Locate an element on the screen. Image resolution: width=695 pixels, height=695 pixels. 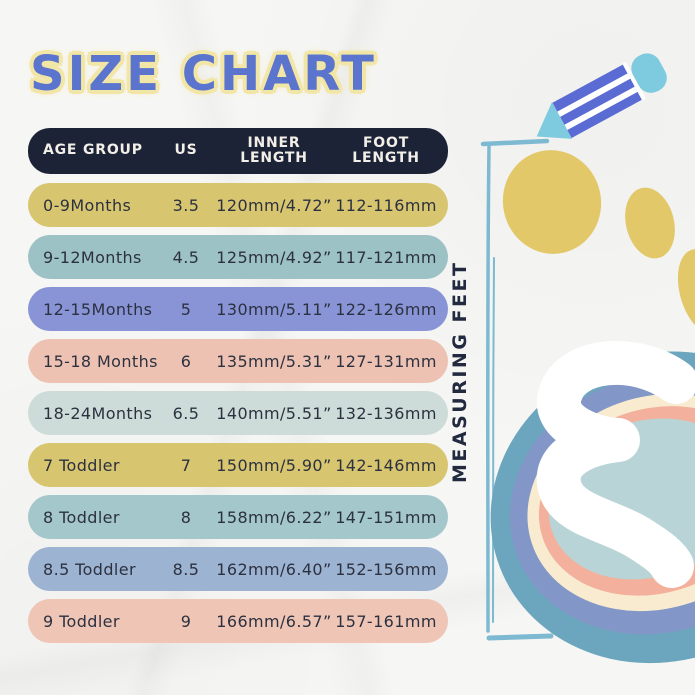
cell-us-size: 4.5 is located at coordinates (186, 257).